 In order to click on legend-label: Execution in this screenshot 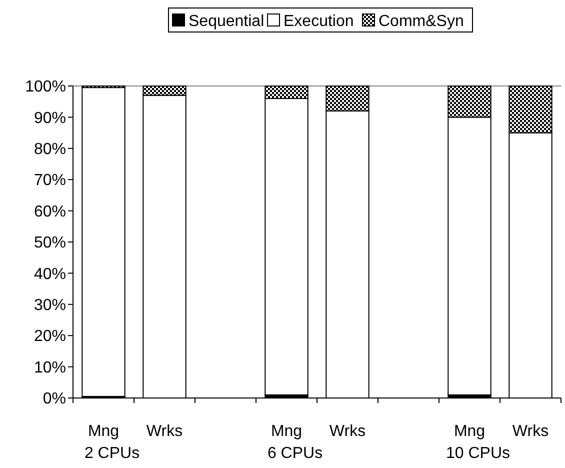, I will do `click(319, 21)`.